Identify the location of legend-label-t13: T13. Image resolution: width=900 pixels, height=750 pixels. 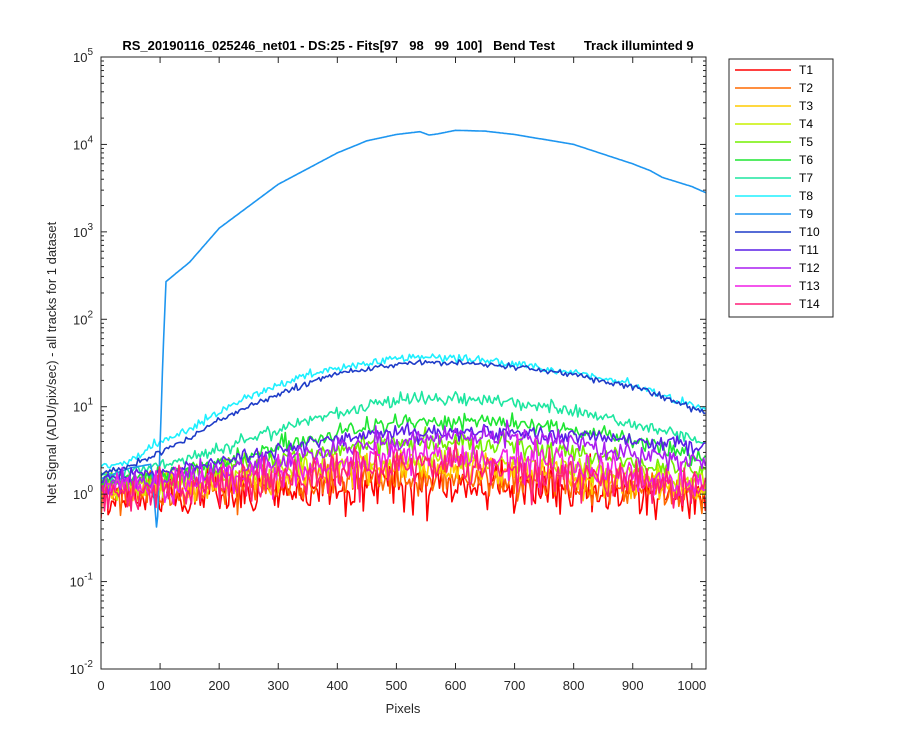
(809, 286).